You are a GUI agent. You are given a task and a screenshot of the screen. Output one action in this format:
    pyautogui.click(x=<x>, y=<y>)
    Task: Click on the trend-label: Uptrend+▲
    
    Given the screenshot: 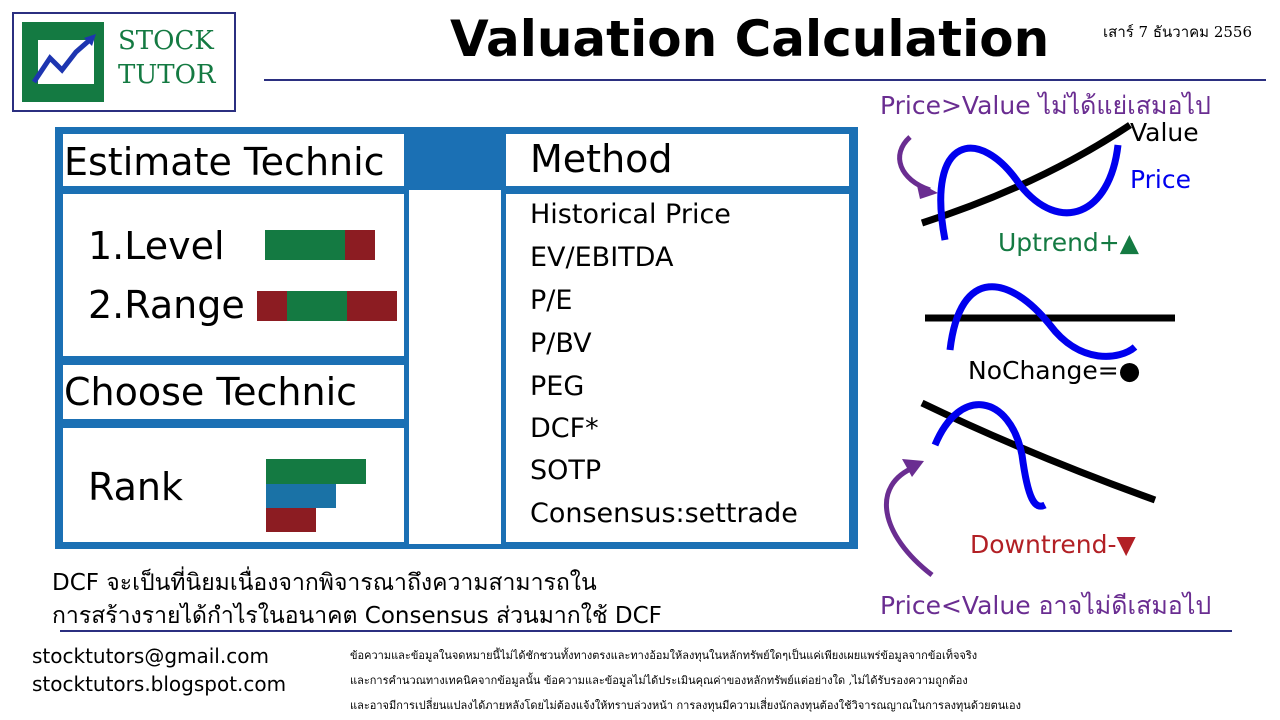 What is the action you would take?
    pyautogui.click(x=1068, y=242)
    